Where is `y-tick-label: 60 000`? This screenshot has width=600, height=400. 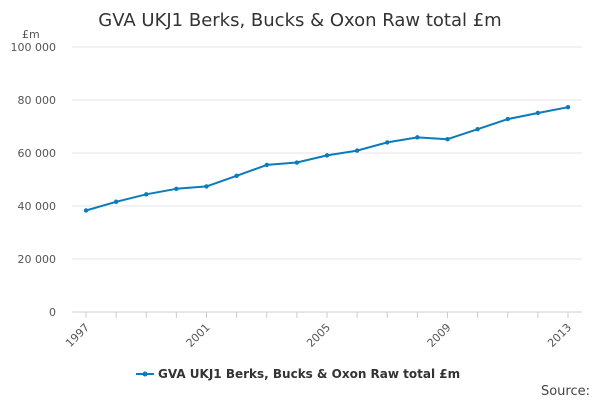 y-tick-label: 60 000 is located at coordinates (37, 153).